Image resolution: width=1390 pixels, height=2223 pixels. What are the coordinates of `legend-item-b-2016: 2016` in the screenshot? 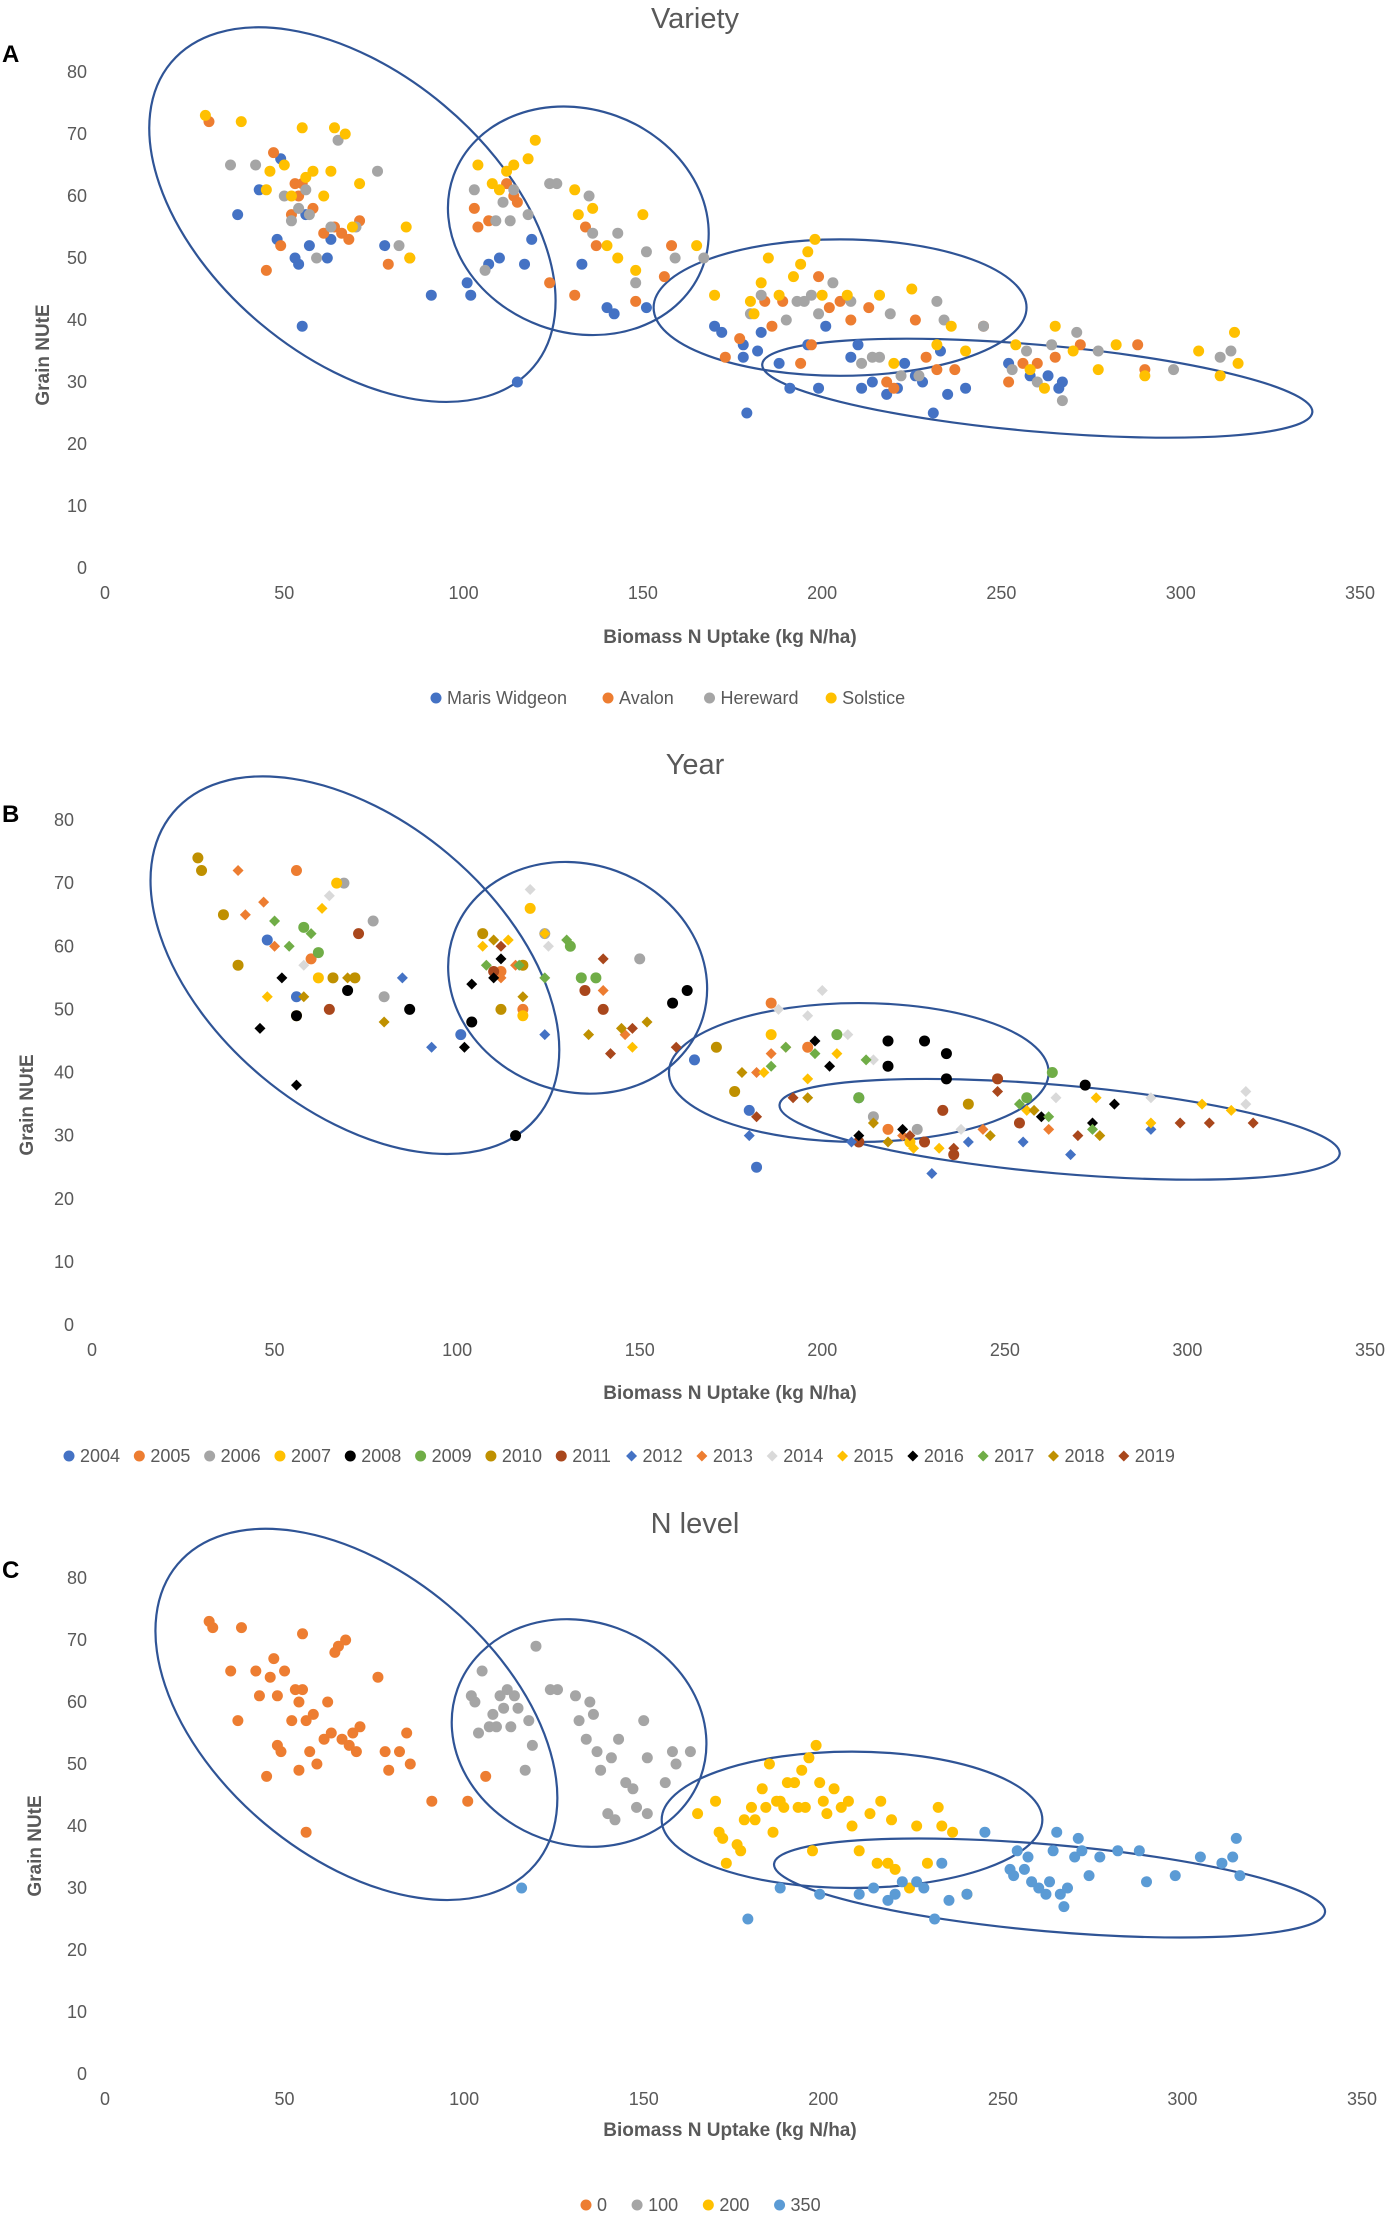 It's located at (935, 1456).